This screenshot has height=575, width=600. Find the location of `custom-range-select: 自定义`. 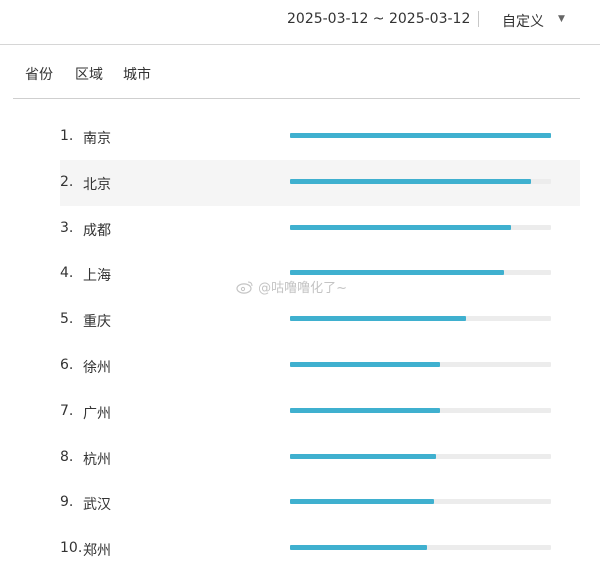

custom-range-select: 自定义 is located at coordinates (523, 22).